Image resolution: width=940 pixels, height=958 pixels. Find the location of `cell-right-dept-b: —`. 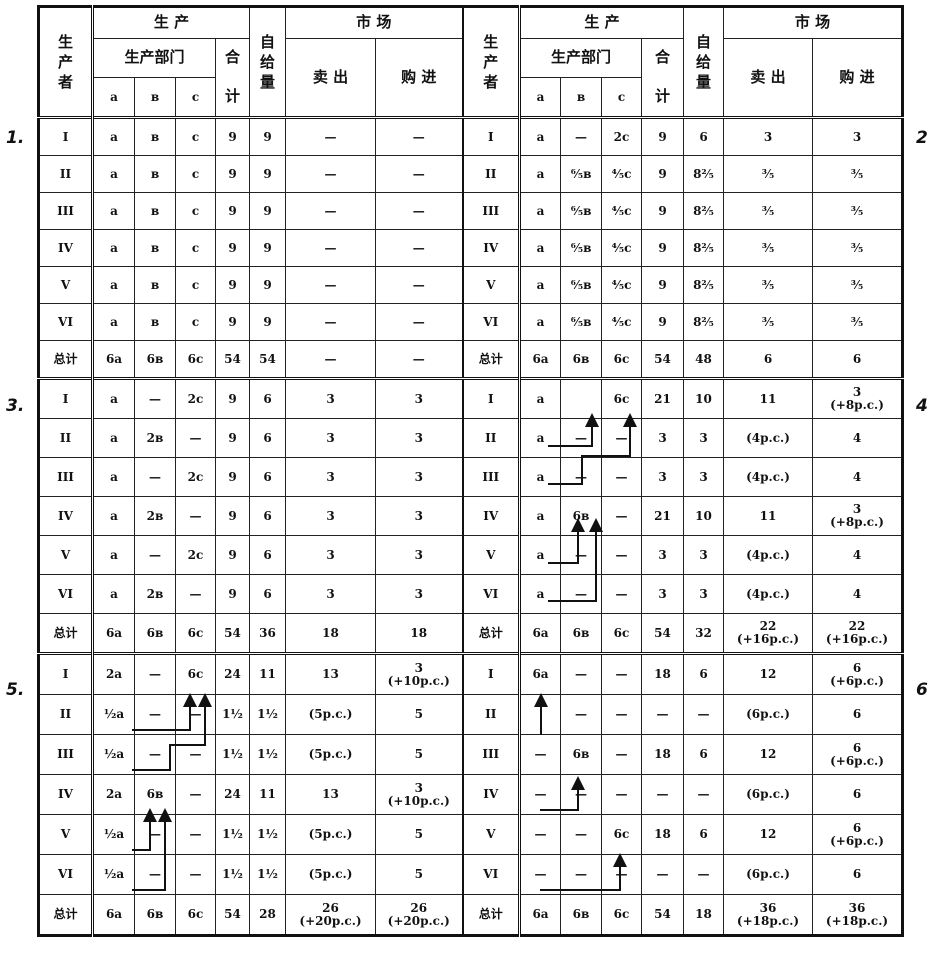

cell-right-dept-b: — is located at coordinates (581, 874).